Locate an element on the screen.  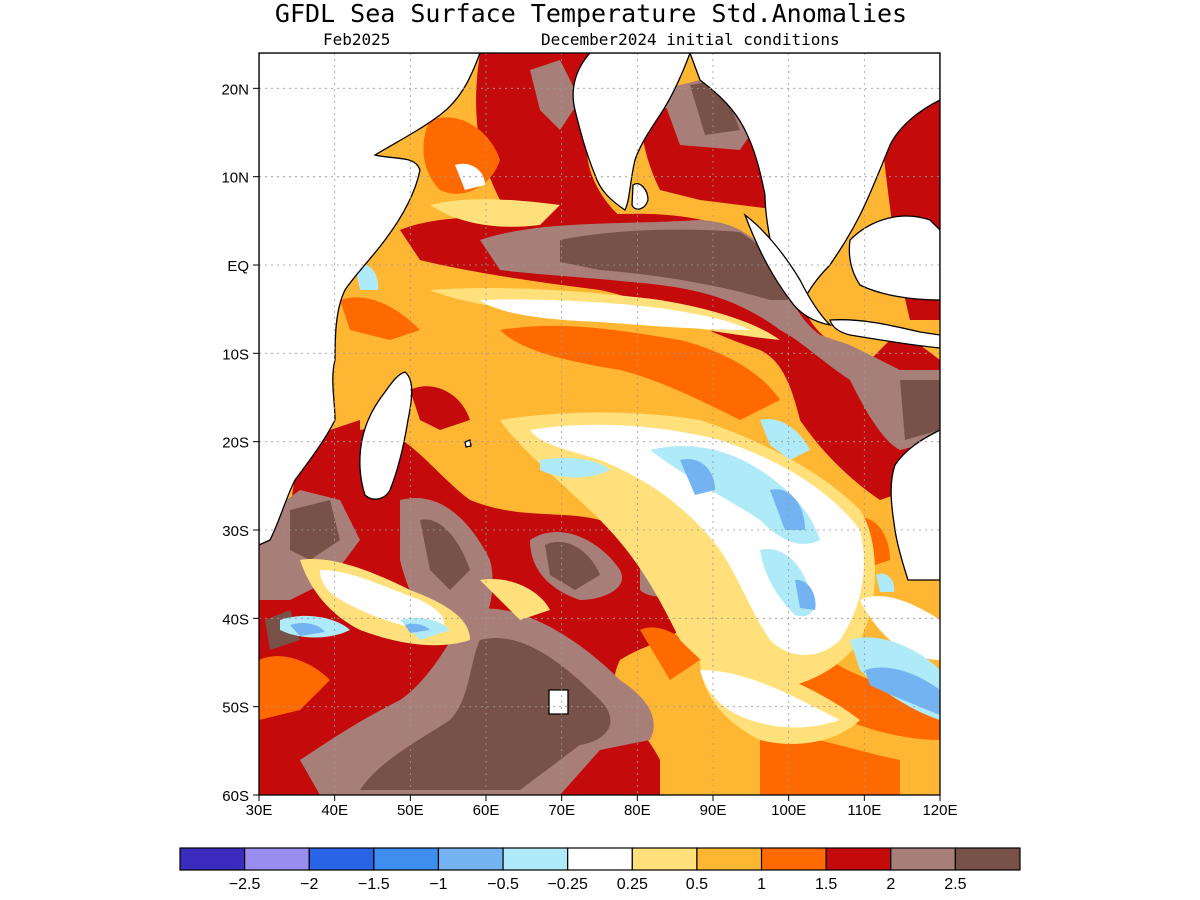
sumatra is located at coordinates (787, 270).